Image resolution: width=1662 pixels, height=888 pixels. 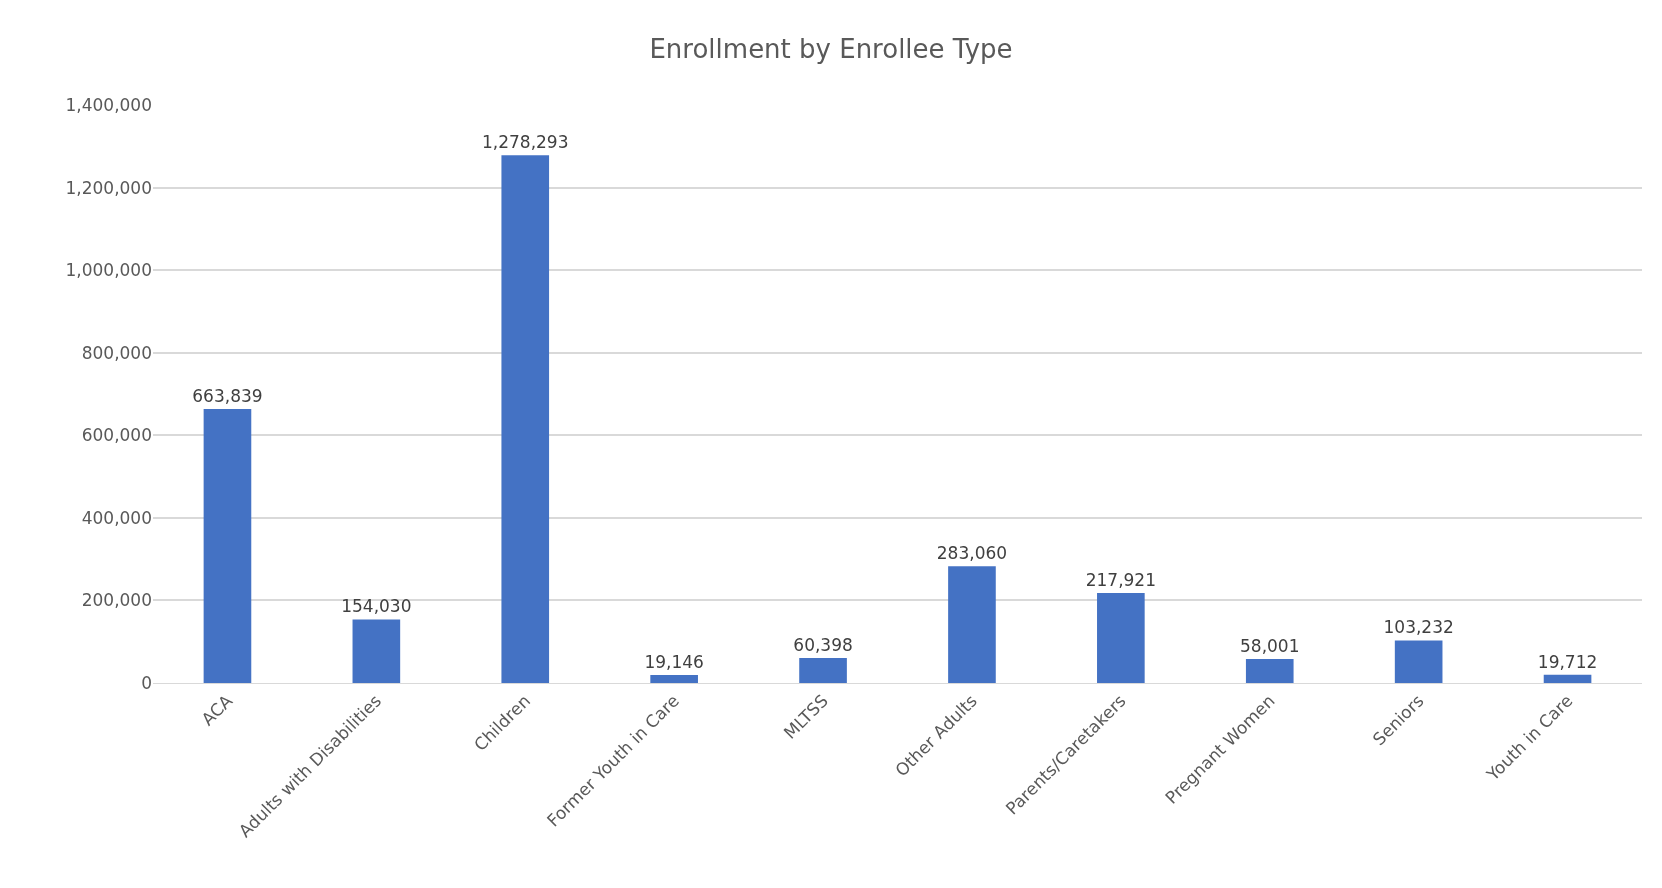 I want to click on data-label: 19,146, so click(x=674, y=662).